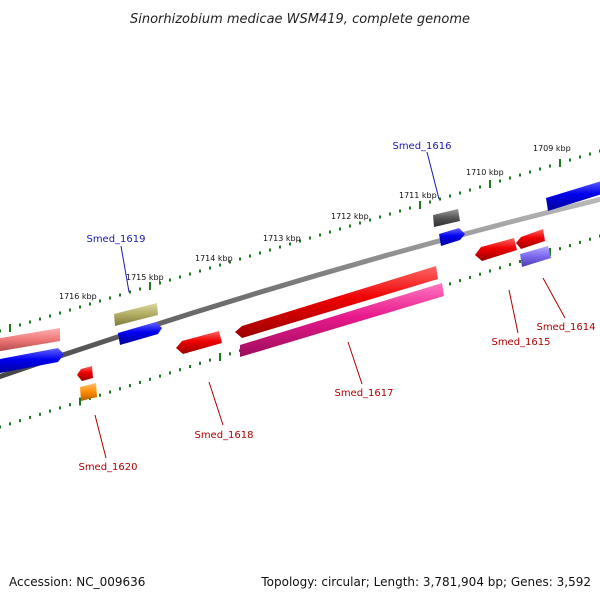 This screenshot has height=600, width=600. I want to click on gene-feature-smed-1614-lav, so click(535, 256).